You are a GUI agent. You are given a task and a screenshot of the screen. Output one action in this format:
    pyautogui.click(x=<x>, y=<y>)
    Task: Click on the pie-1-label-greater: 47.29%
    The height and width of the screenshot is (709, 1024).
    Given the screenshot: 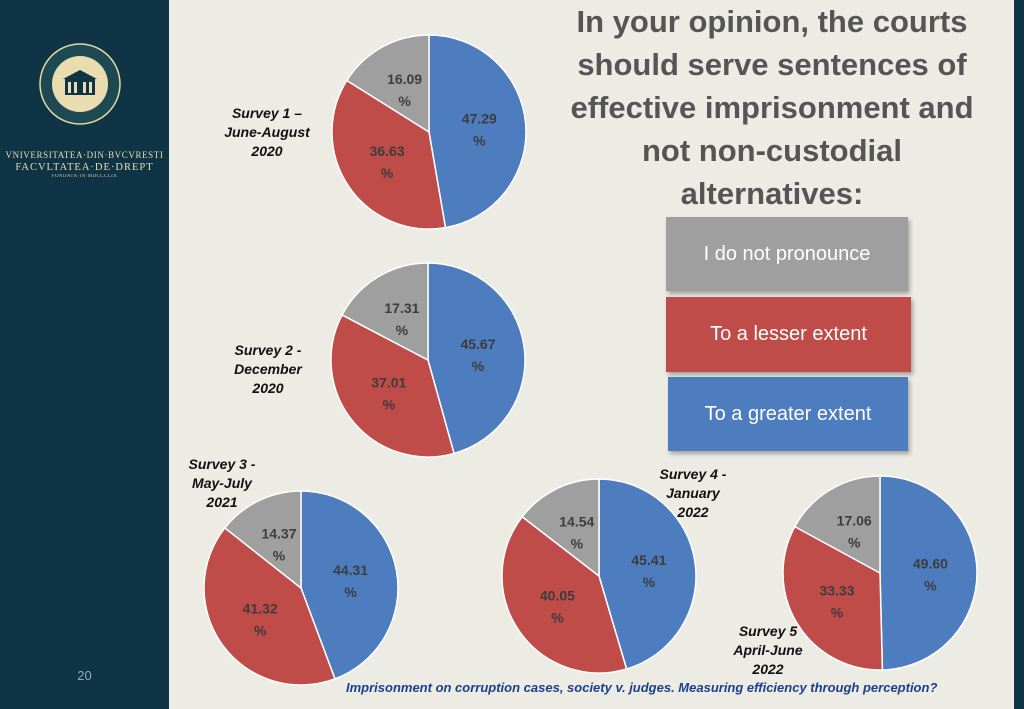 What is the action you would take?
    pyautogui.click(x=479, y=130)
    